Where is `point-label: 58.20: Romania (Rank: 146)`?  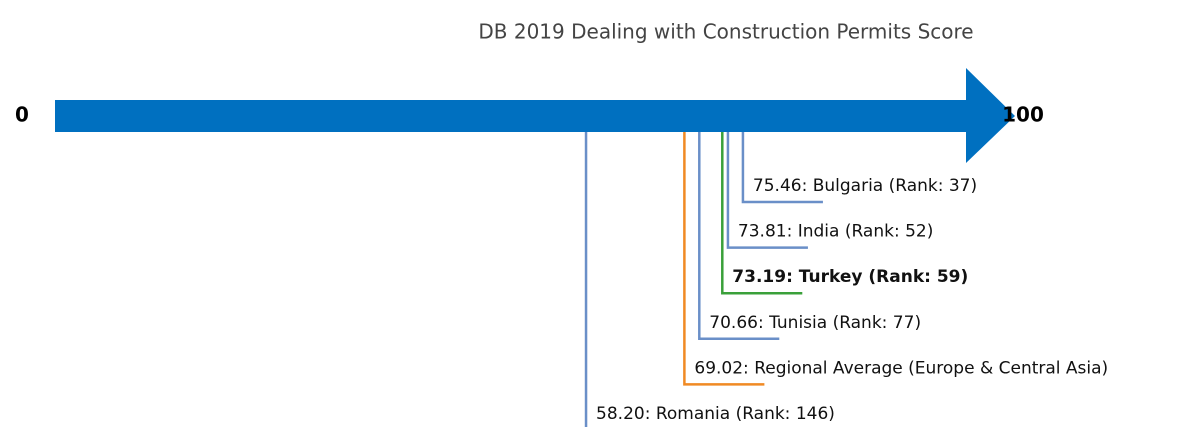
point-label: 58.20: Romania (Rank: 146) is located at coordinates (715, 414).